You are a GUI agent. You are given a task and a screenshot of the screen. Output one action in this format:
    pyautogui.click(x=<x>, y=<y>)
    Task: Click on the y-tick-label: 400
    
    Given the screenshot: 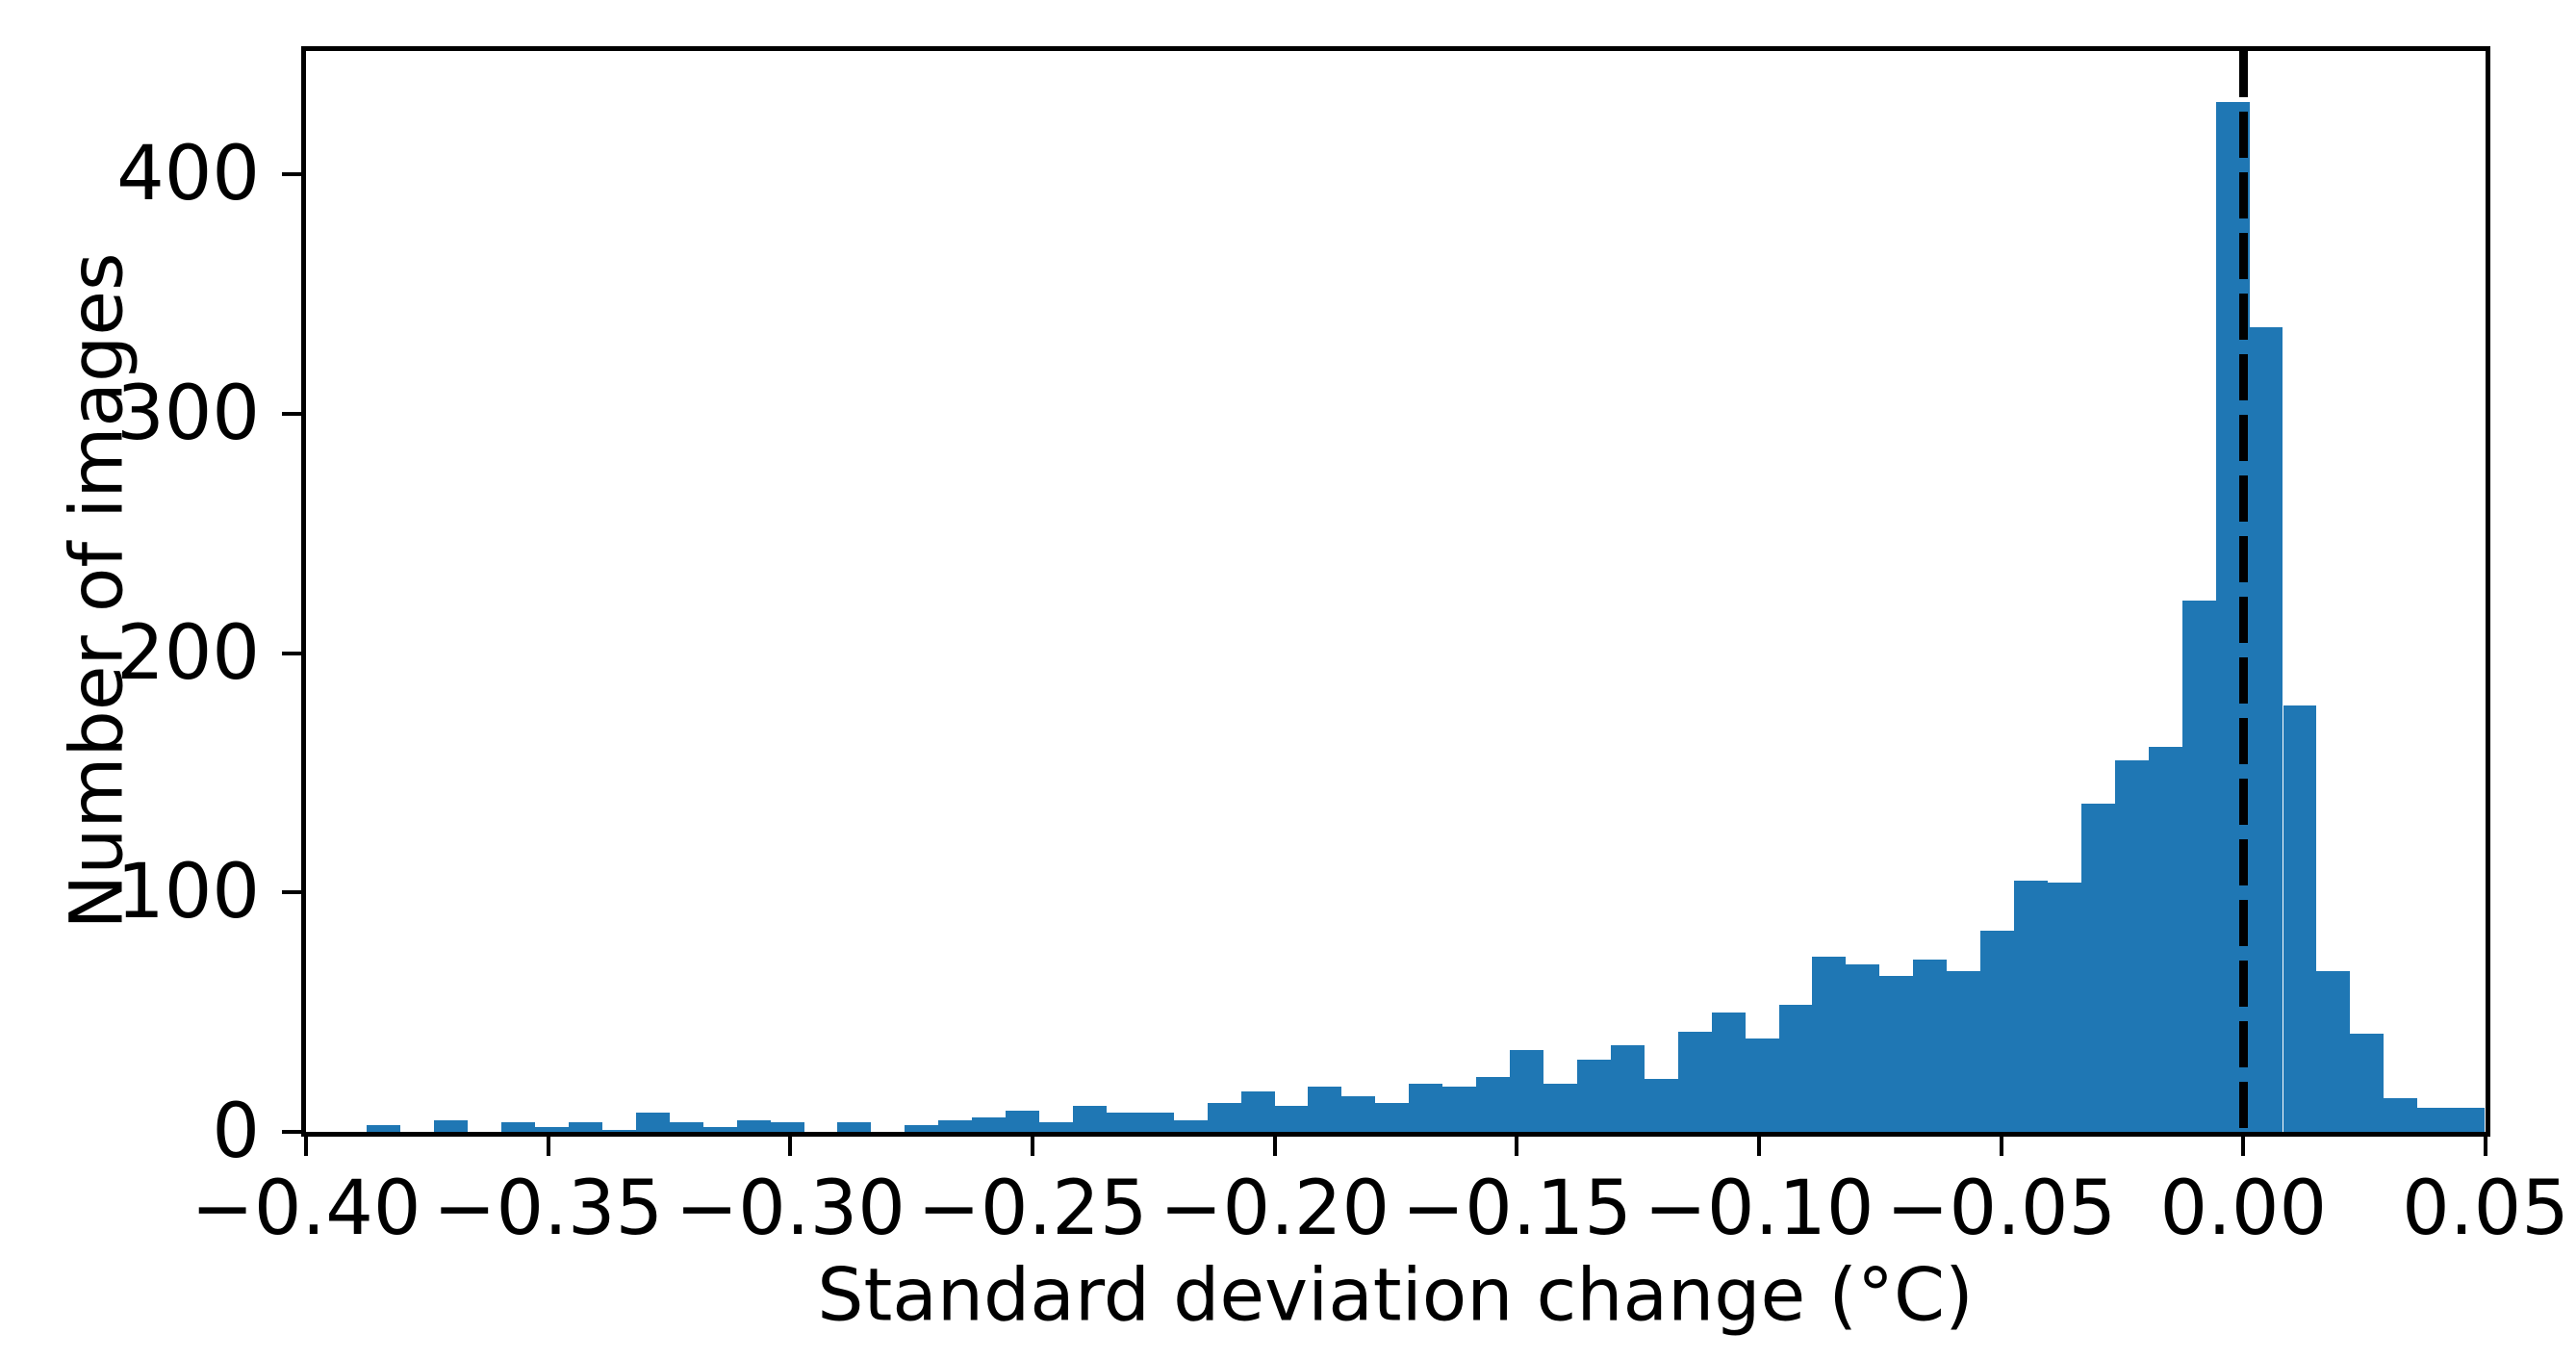 What is the action you would take?
    pyautogui.click(x=188, y=174)
    